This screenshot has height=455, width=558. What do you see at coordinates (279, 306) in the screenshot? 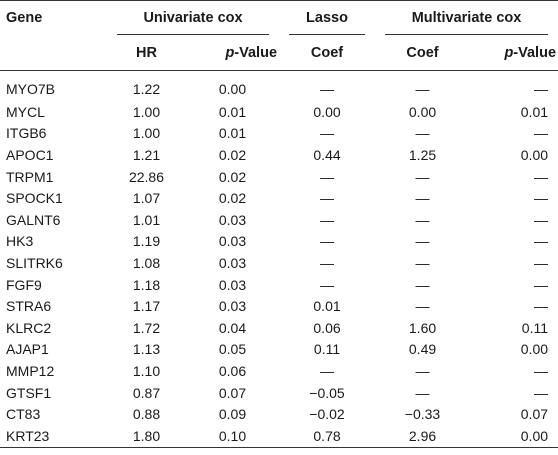
I see `table-row: STRA6 1.17 0.03 0.01 — —` at bounding box center [279, 306].